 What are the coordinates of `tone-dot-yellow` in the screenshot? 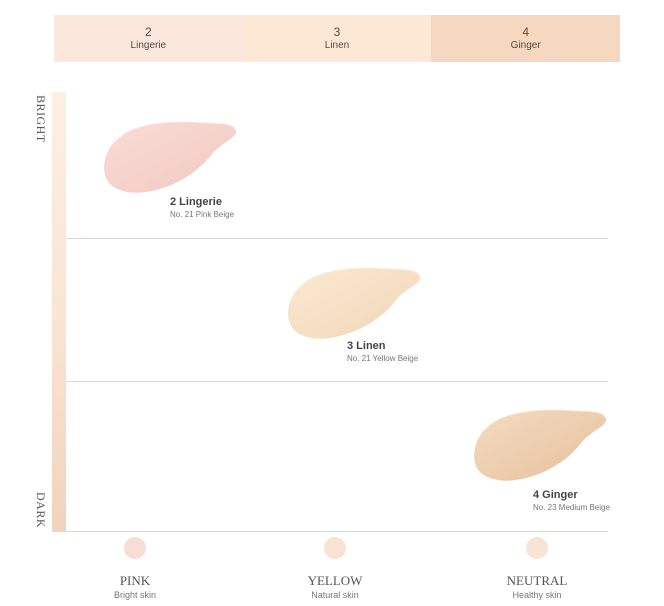 It's located at (335, 548).